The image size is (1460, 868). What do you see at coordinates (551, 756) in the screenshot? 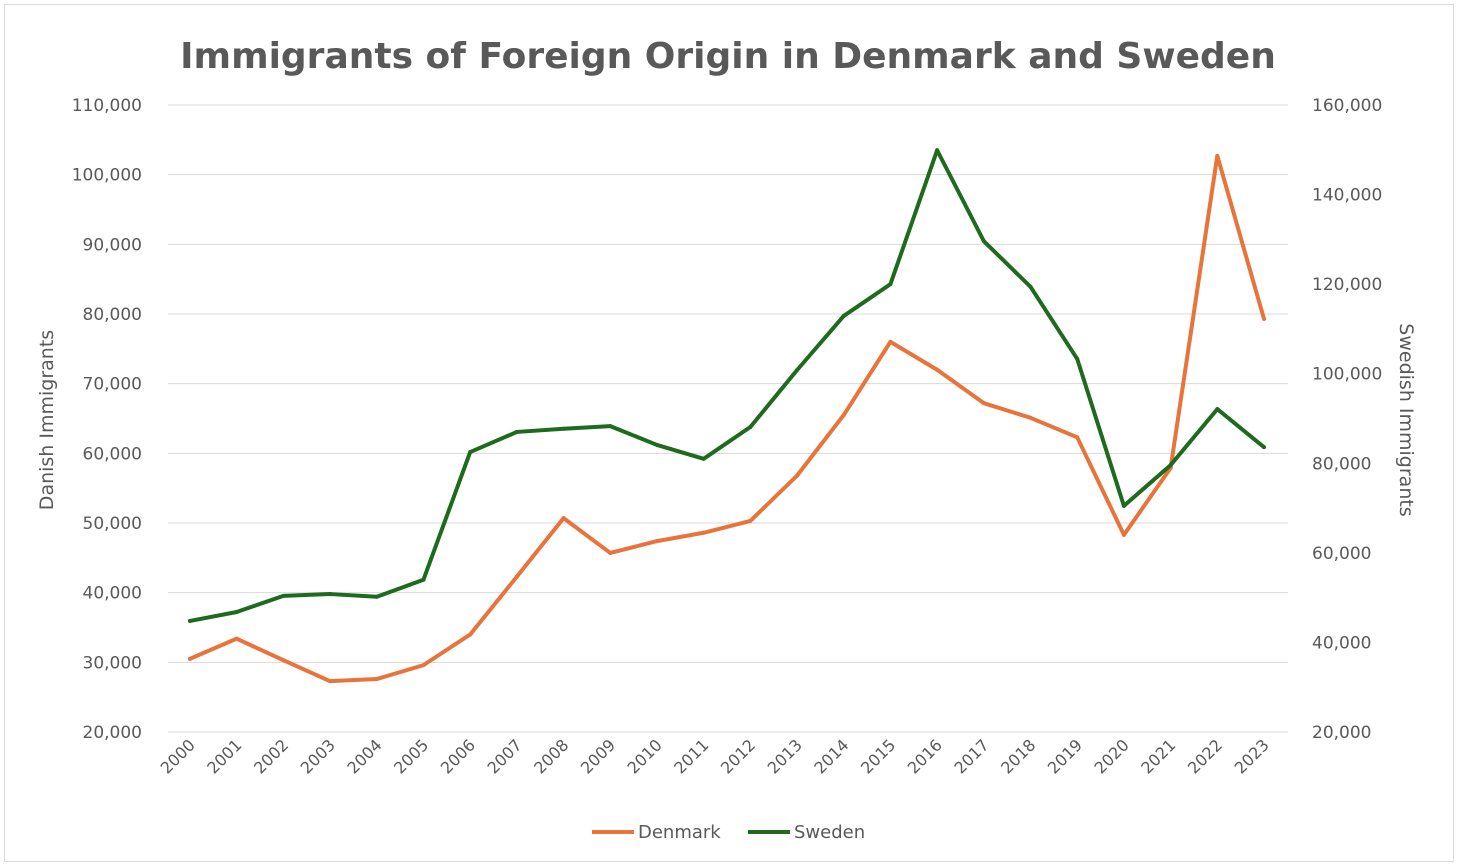
I see `x-tick-label: 2008` at bounding box center [551, 756].